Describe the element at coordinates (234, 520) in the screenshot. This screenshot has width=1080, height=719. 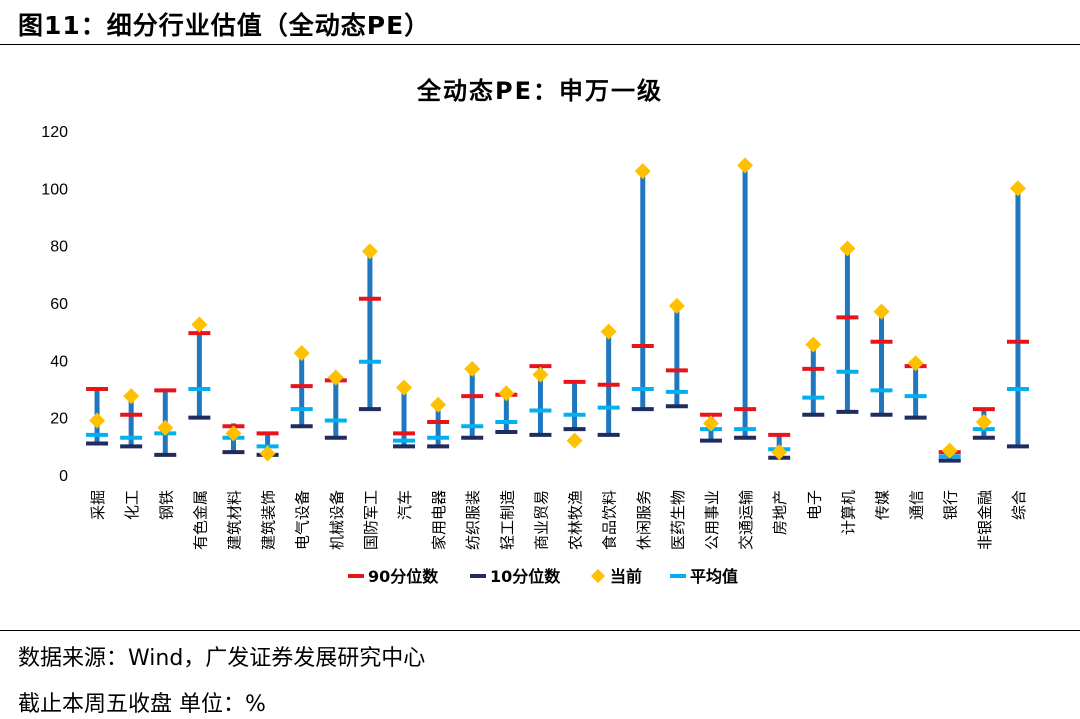
I see `x-tick-label: 建筑材料` at that location.